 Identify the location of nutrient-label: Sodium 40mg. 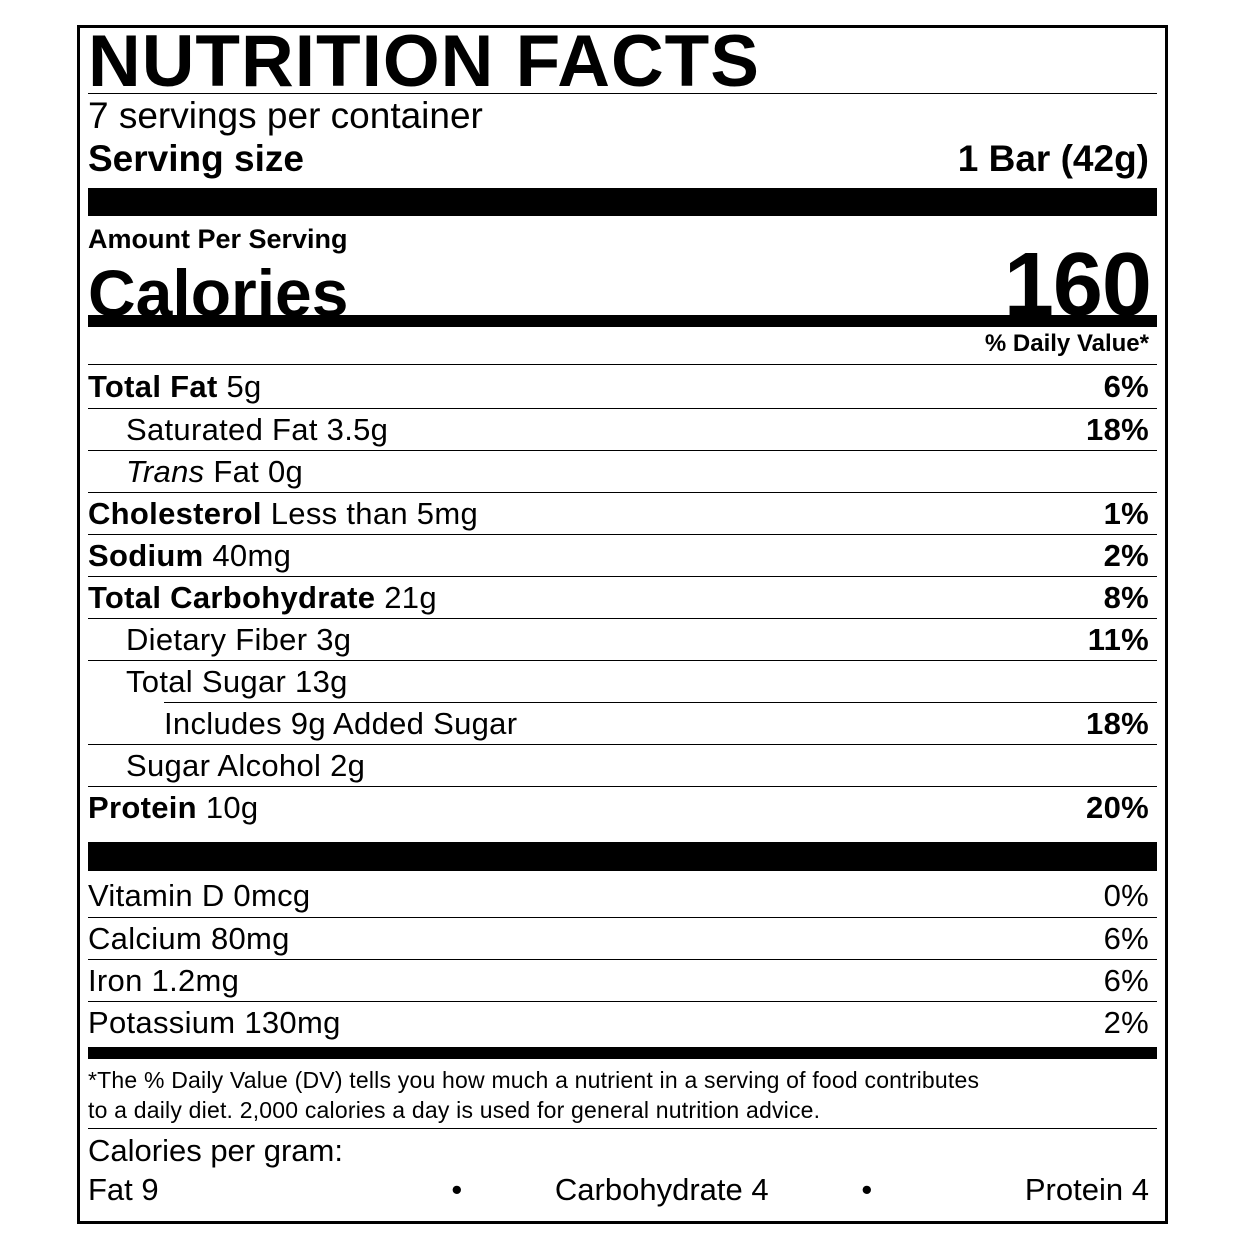
(189, 556).